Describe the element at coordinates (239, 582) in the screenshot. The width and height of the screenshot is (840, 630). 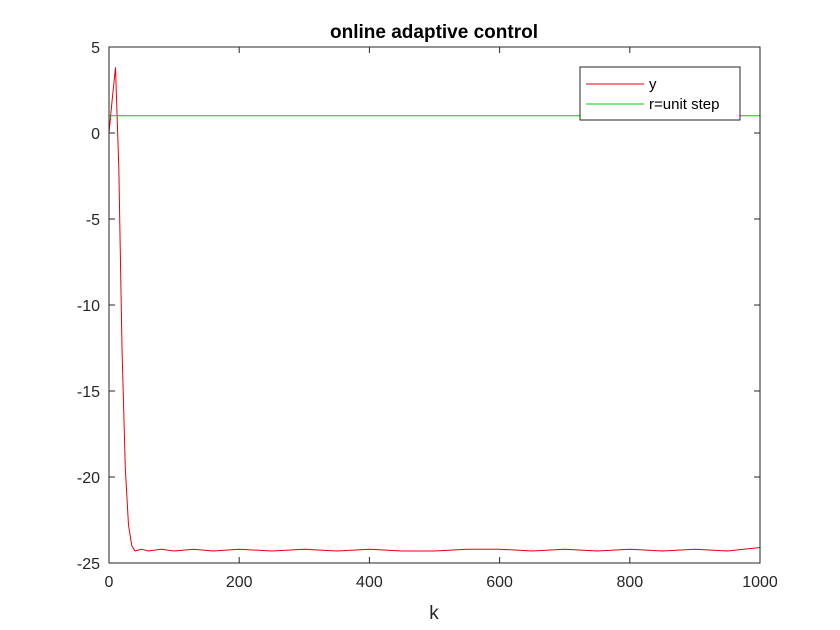
I see `x-tick-label: 200` at that location.